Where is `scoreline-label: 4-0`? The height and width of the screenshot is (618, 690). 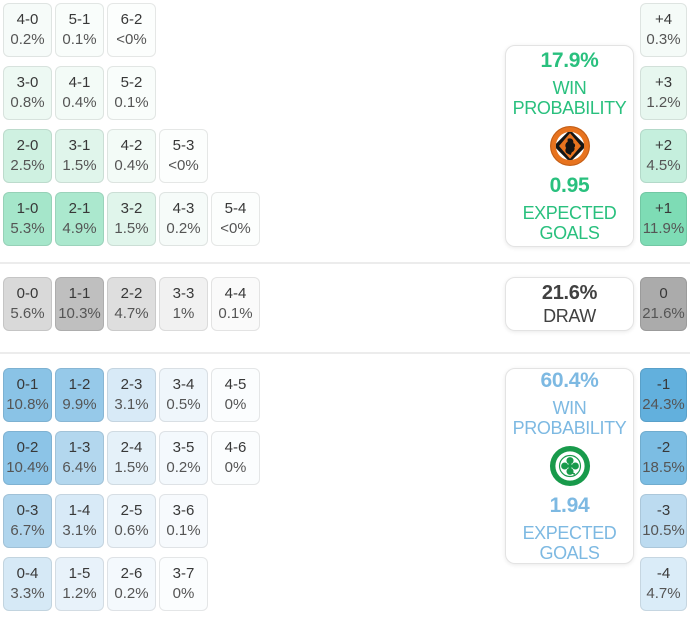
scoreline-label: 4-0 is located at coordinates (27, 19).